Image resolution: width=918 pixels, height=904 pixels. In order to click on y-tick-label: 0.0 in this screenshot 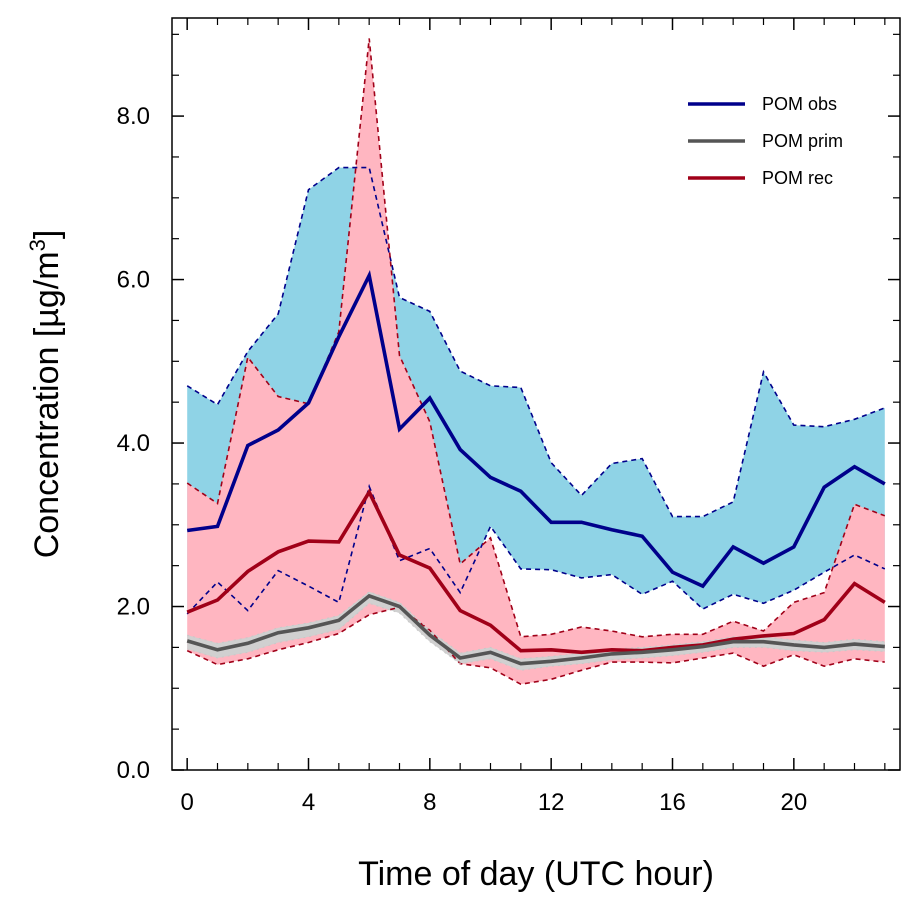, I will do `click(133, 770)`.